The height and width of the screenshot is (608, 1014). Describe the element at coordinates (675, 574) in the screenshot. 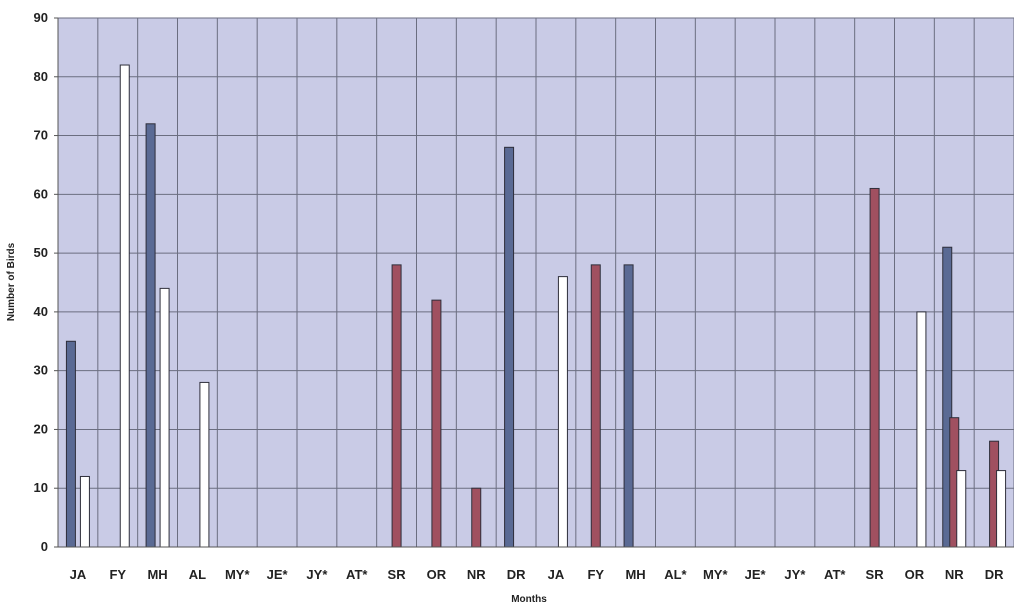

I see `x-category-label: AL*` at that location.